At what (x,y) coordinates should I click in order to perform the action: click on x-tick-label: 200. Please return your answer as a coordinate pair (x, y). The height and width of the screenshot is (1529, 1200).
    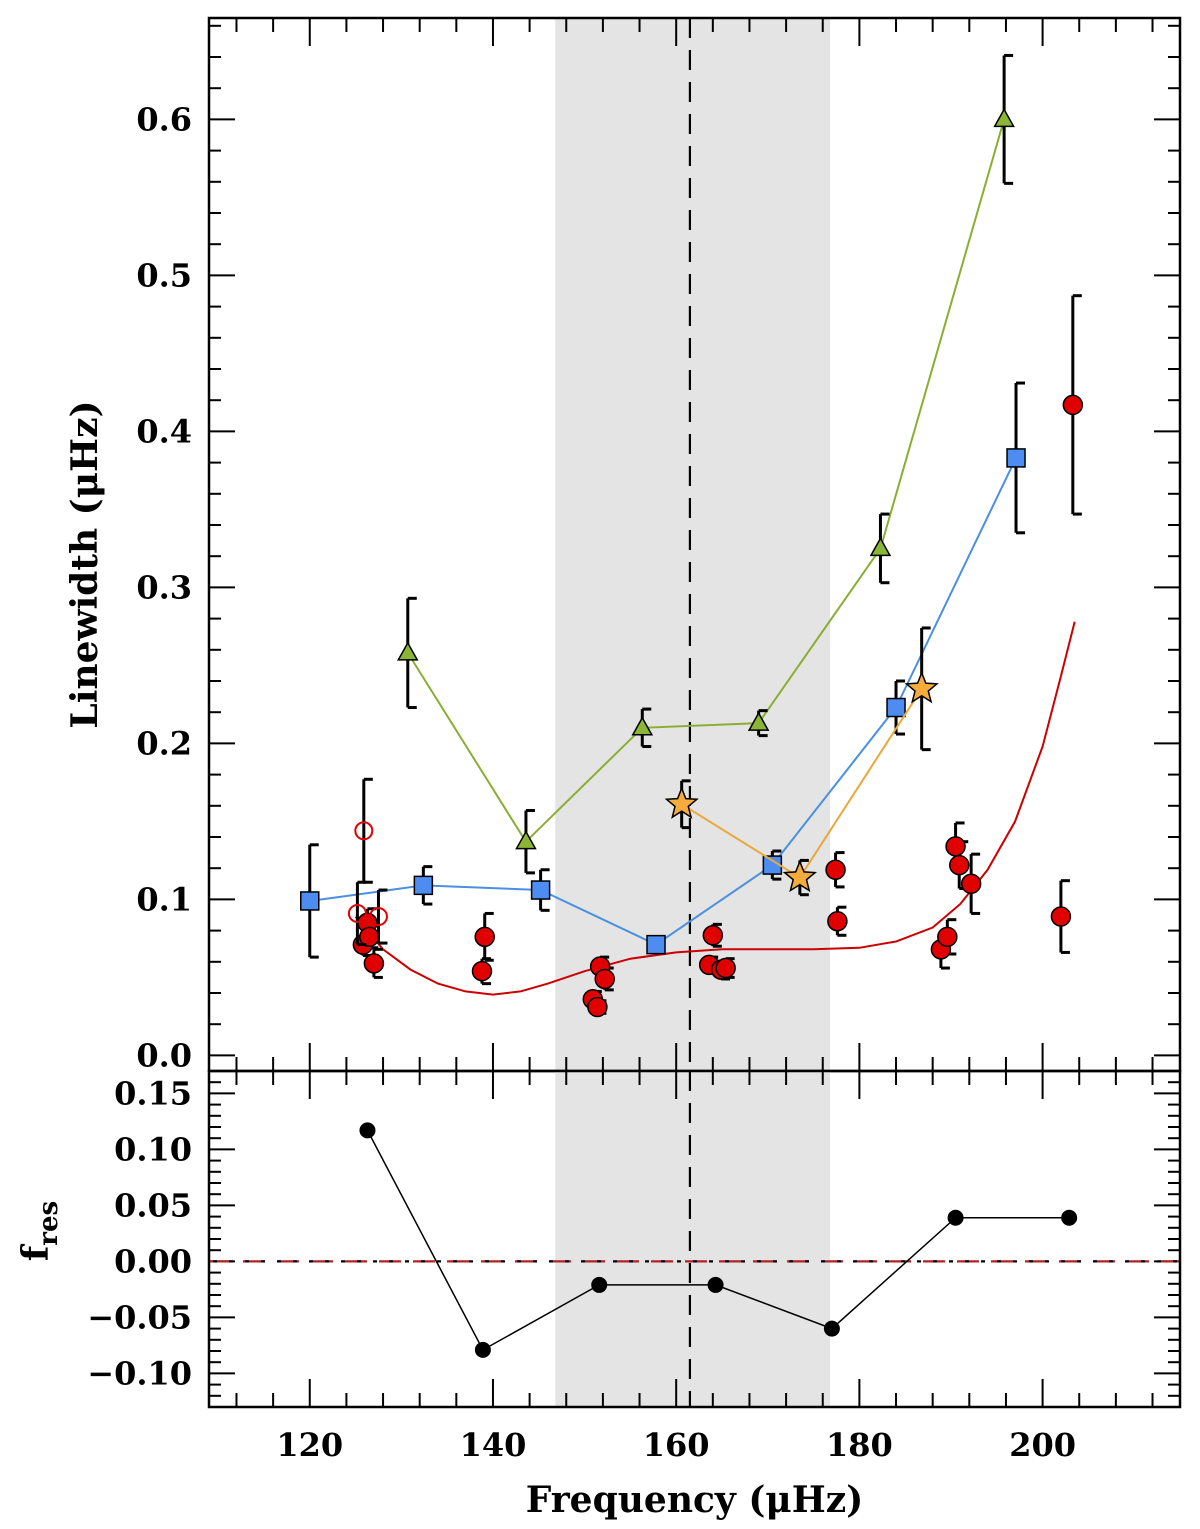
    Looking at the image, I should click on (1042, 1445).